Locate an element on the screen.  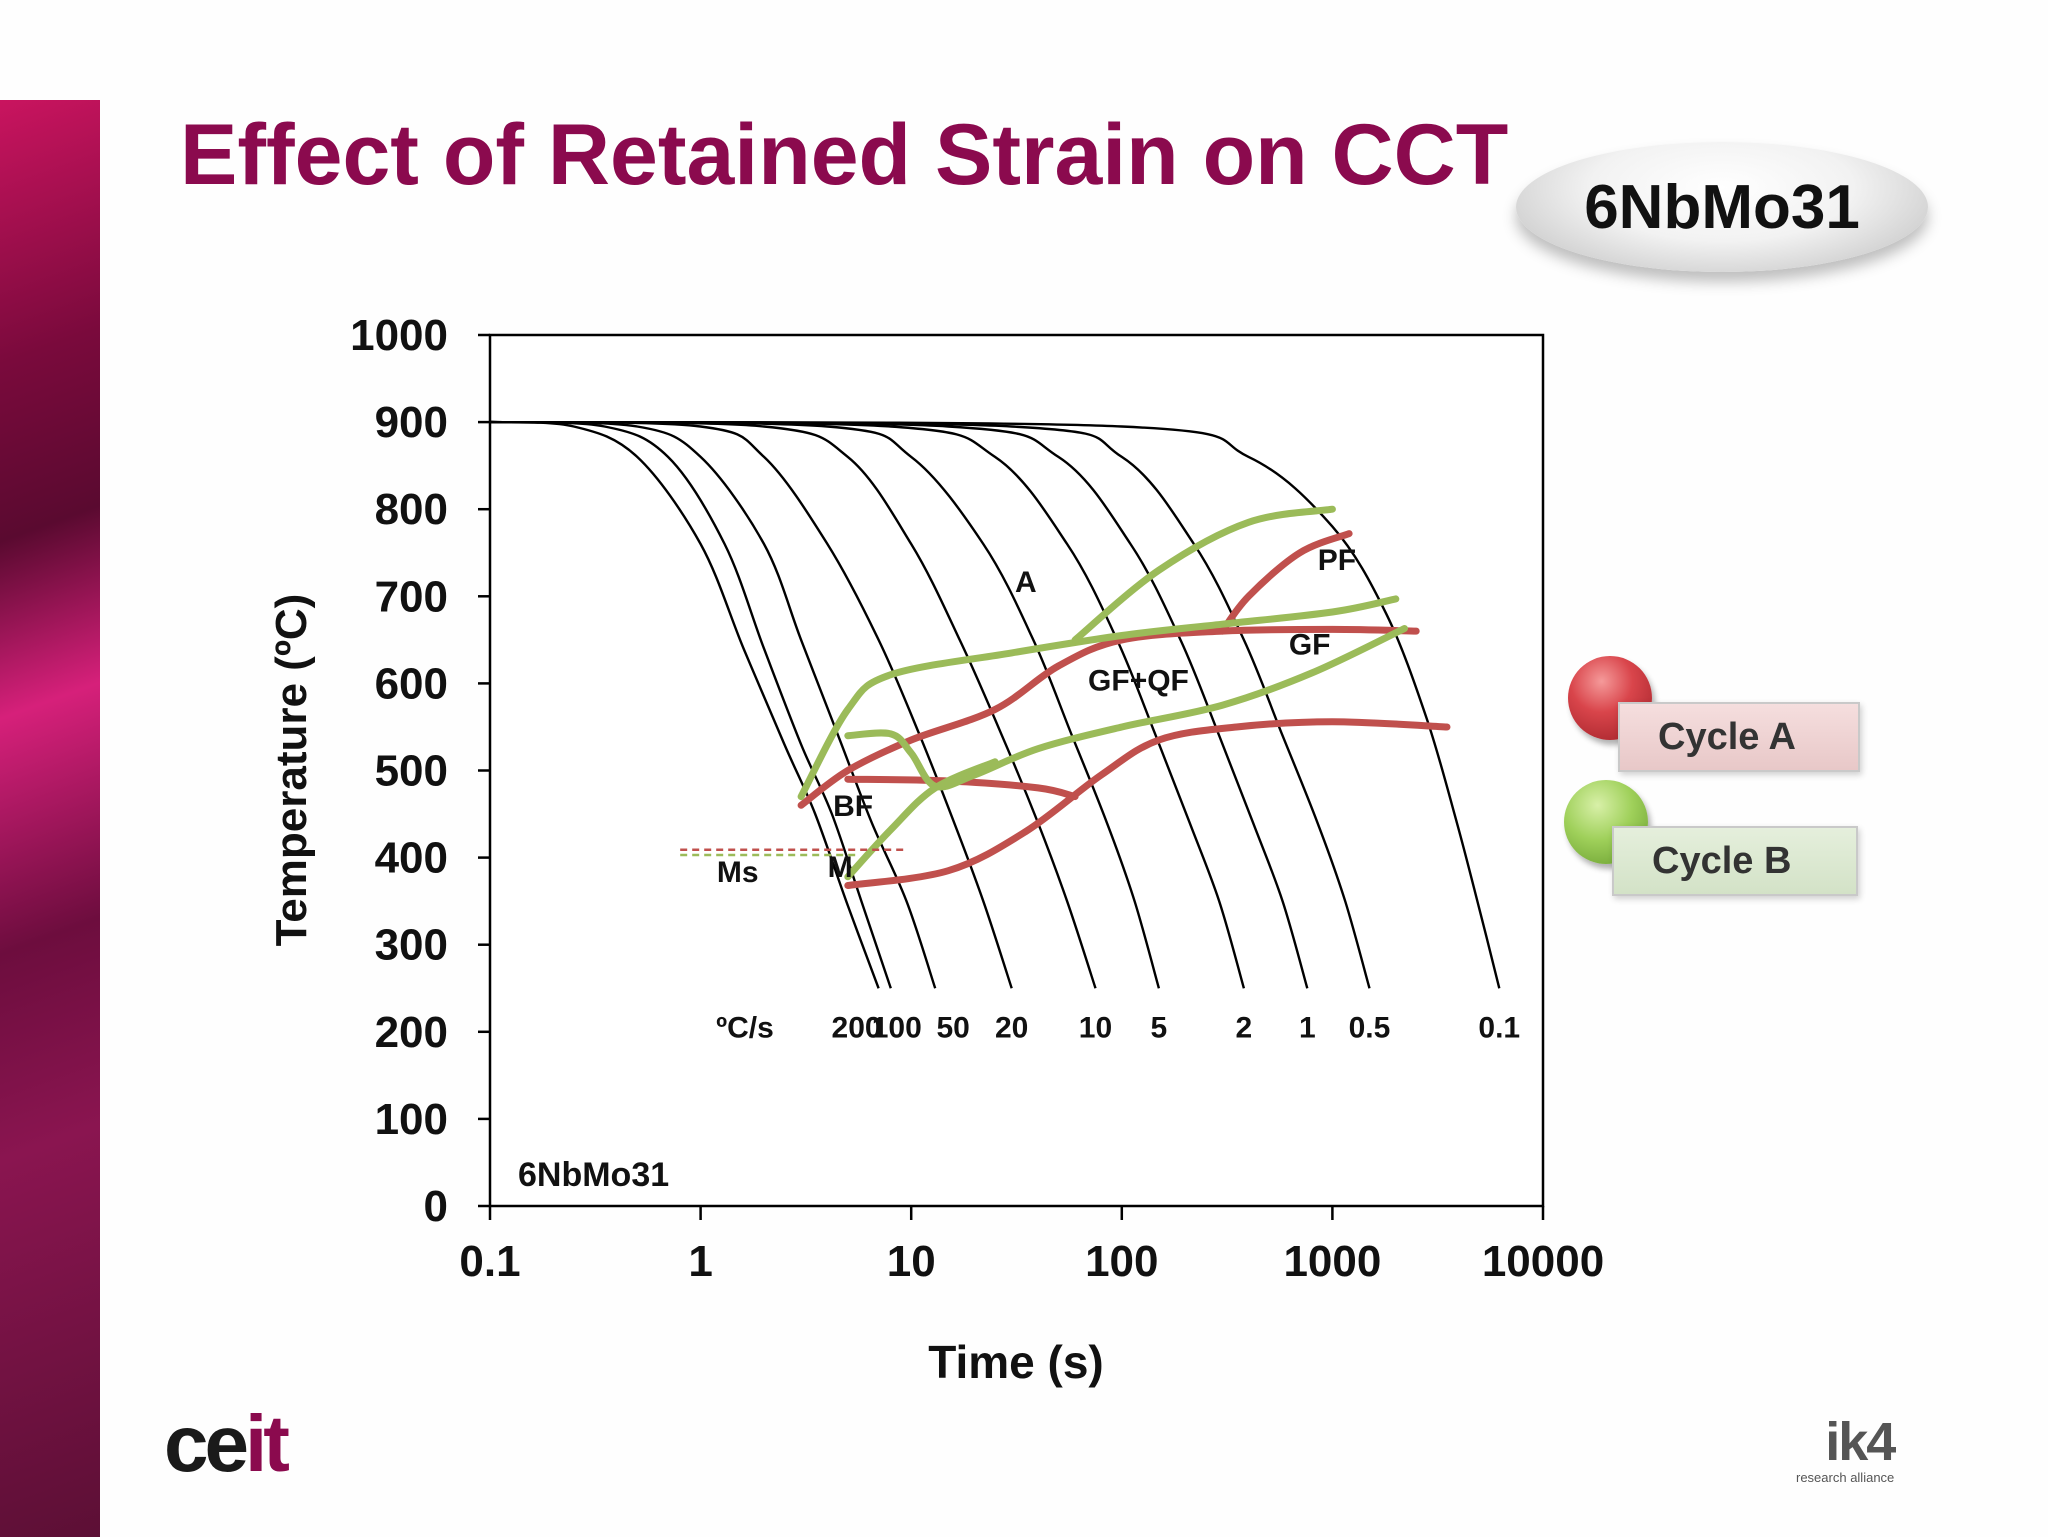
ceit-logo: ceit is located at coordinates (227, 1443).